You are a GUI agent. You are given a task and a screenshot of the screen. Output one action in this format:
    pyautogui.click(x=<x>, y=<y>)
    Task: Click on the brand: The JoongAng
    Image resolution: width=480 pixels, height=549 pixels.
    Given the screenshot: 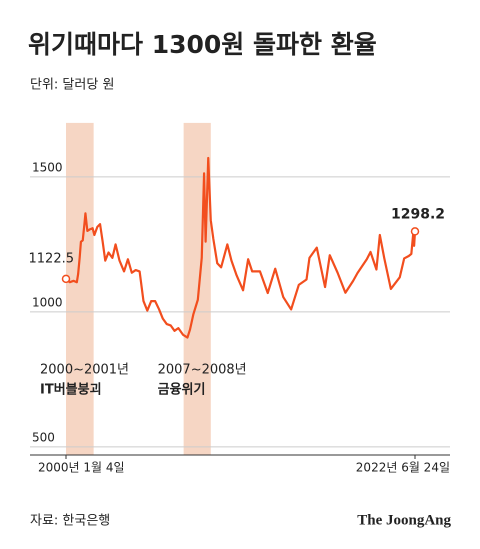 What is the action you would take?
    pyautogui.click(x=404, y=520)
    